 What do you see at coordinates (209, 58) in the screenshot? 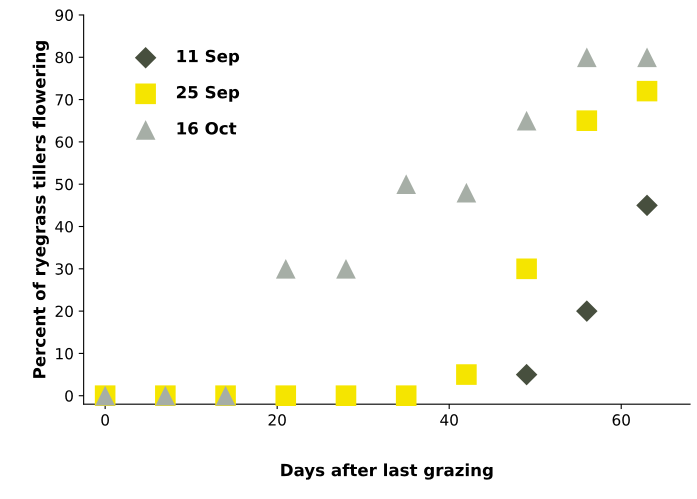
I see `legend-label: 11 Sep` at bounding box center [209, 58].